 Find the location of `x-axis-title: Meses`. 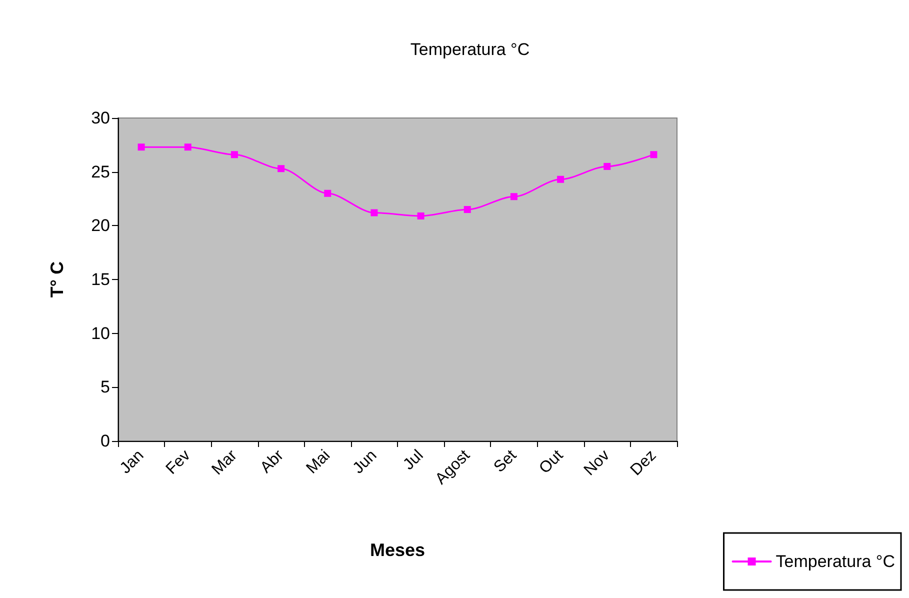

x-axis-title: Meses is located at coordinates (398, 550).